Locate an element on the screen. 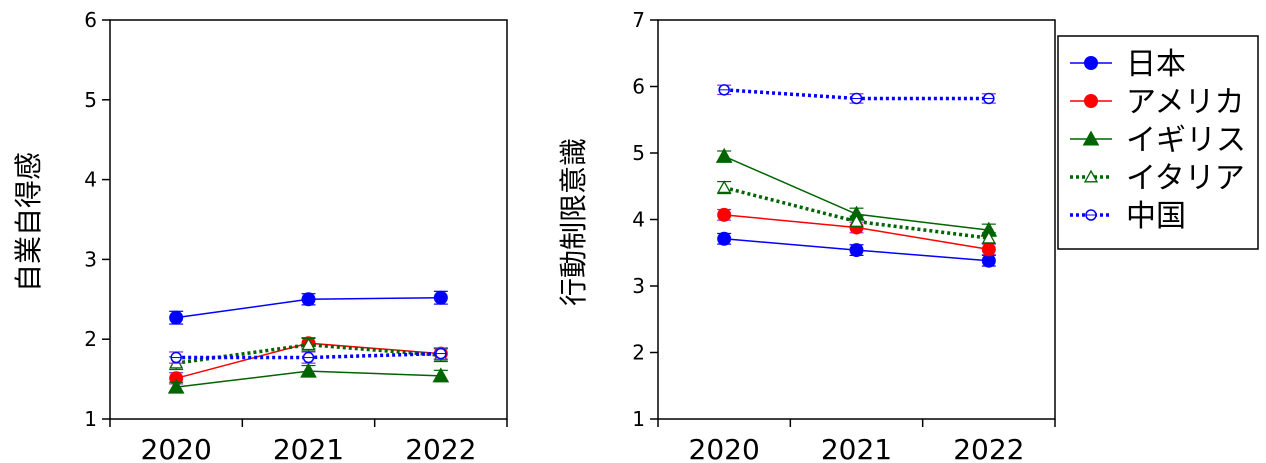 This screenshot has height=463, width=1266. legend-label: イタリア is located at coordinates (1185, 178).